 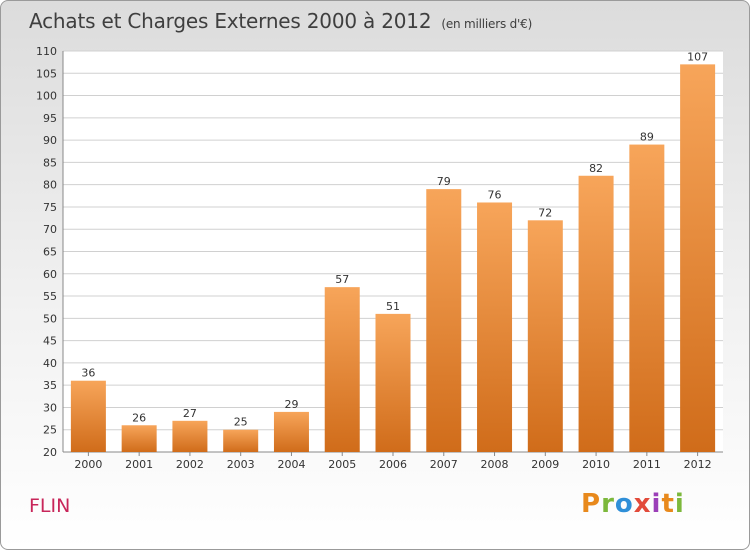 I want to click on x-tick-label: 2009, so click(x=545, y=464).